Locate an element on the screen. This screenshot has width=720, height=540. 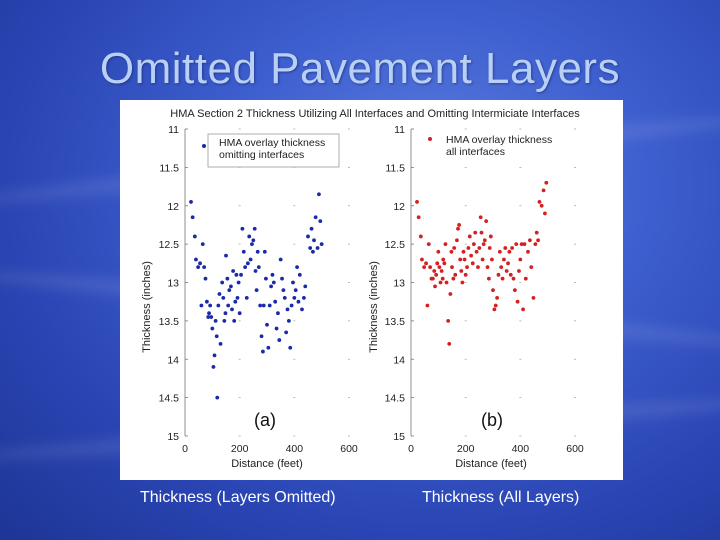
caption-left: Thickness (Layers Omitted) is located at coordinates (238, 498).